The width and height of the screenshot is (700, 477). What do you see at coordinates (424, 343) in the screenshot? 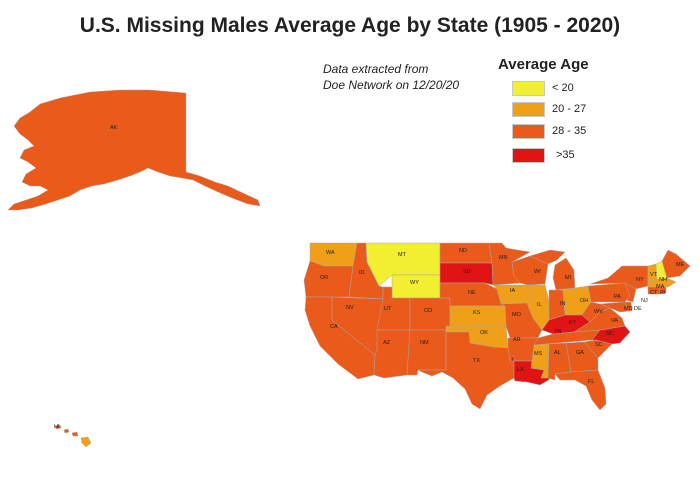
I see `label-nm: NM` at bounding box center [424, 343].